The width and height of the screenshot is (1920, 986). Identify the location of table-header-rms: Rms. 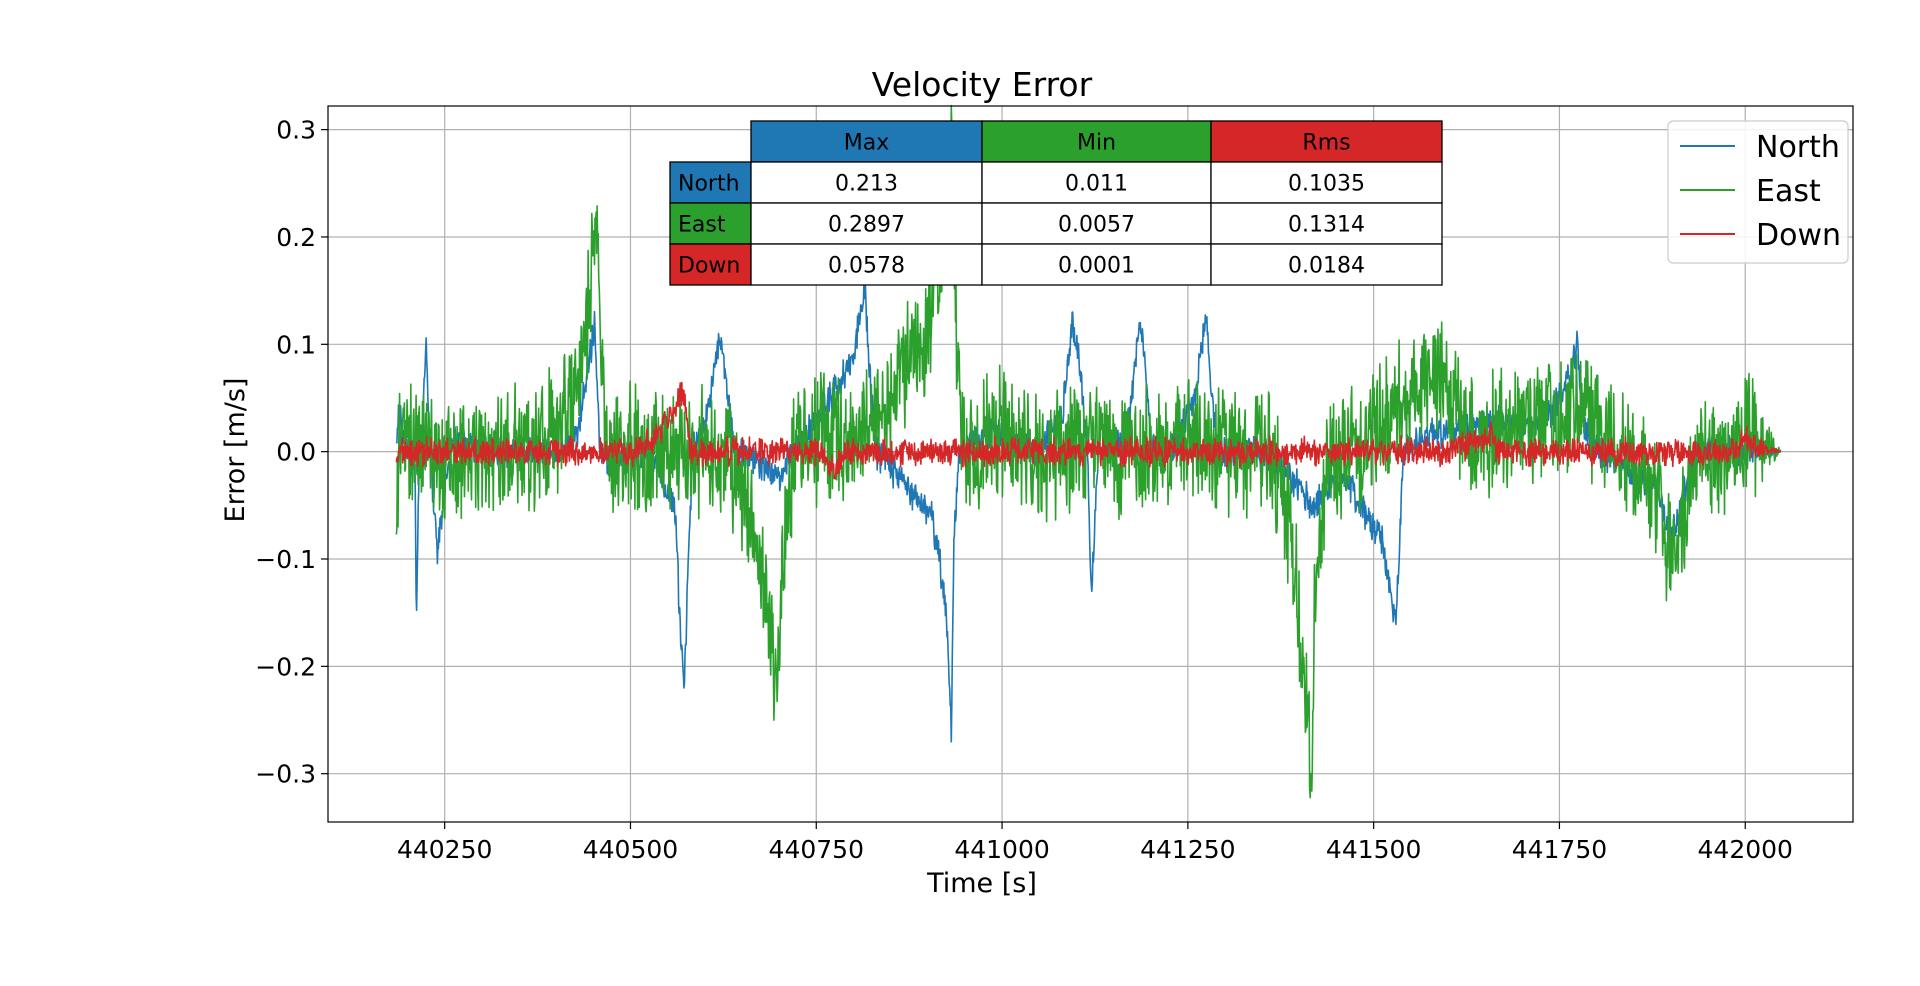
(1326, 143).